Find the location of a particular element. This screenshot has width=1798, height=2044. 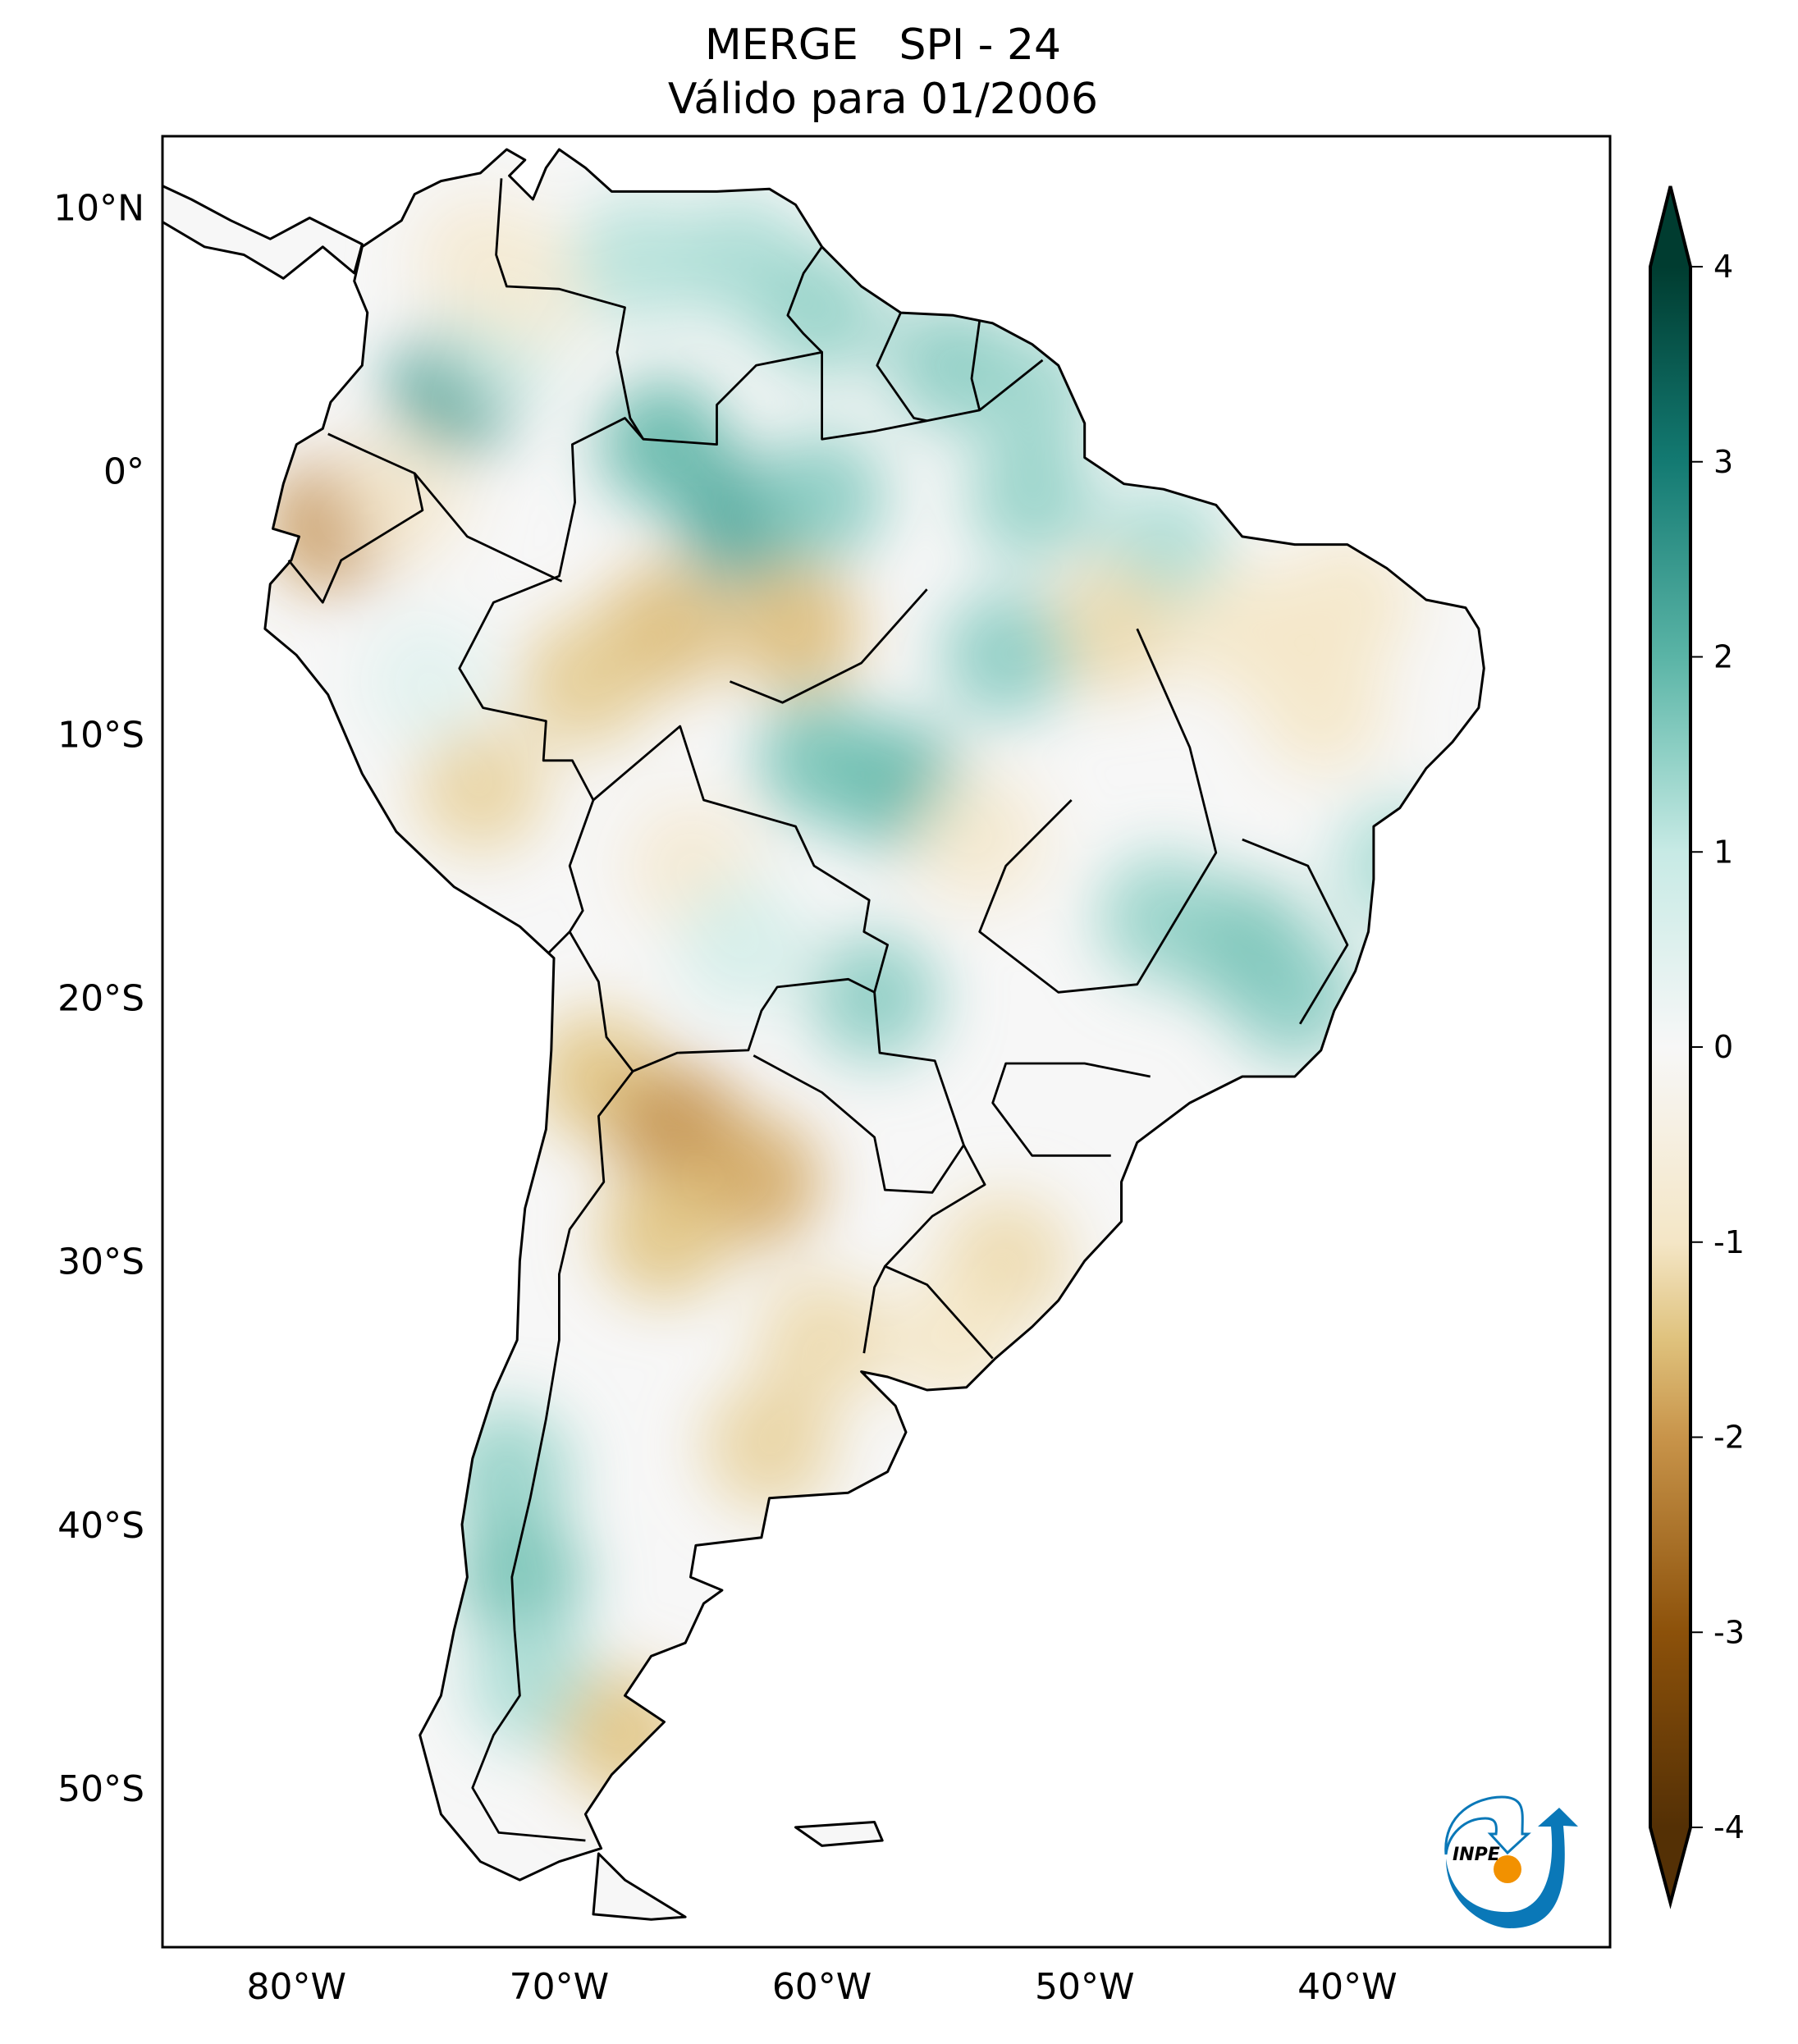

logo-swoosh is located at coordinates (1512, 1868).